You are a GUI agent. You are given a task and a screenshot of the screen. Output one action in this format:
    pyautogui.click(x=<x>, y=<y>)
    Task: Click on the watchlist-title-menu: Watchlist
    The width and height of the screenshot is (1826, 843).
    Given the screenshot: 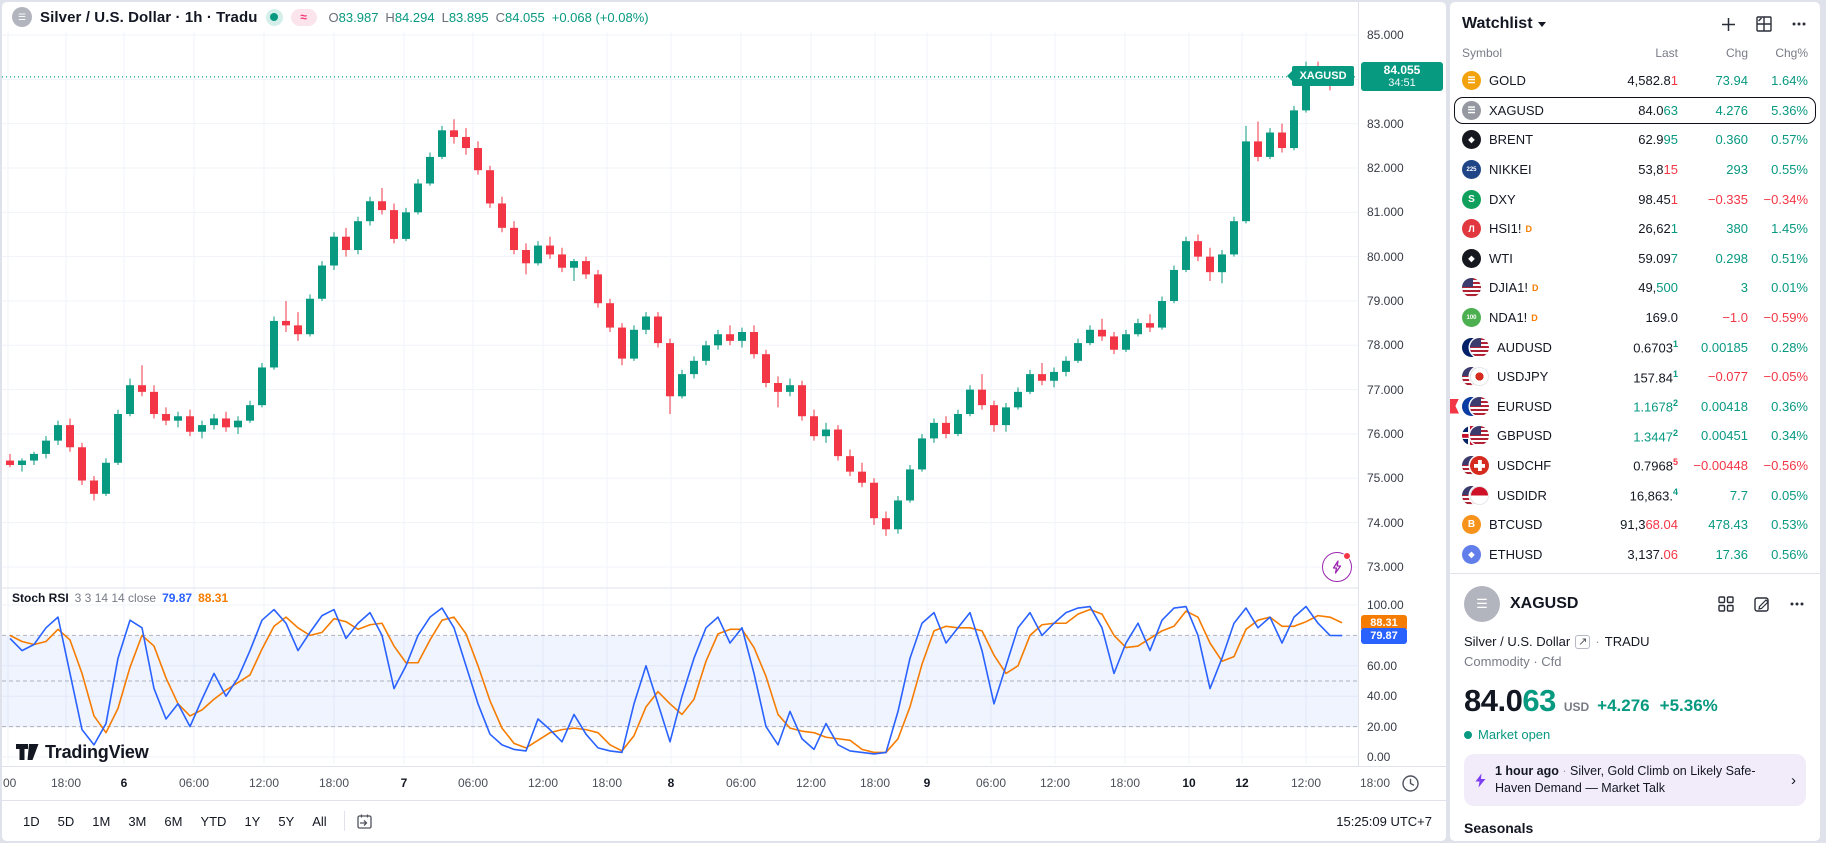 What is the action you would take?
    pyautogui.click(x=1504, y=24)
    